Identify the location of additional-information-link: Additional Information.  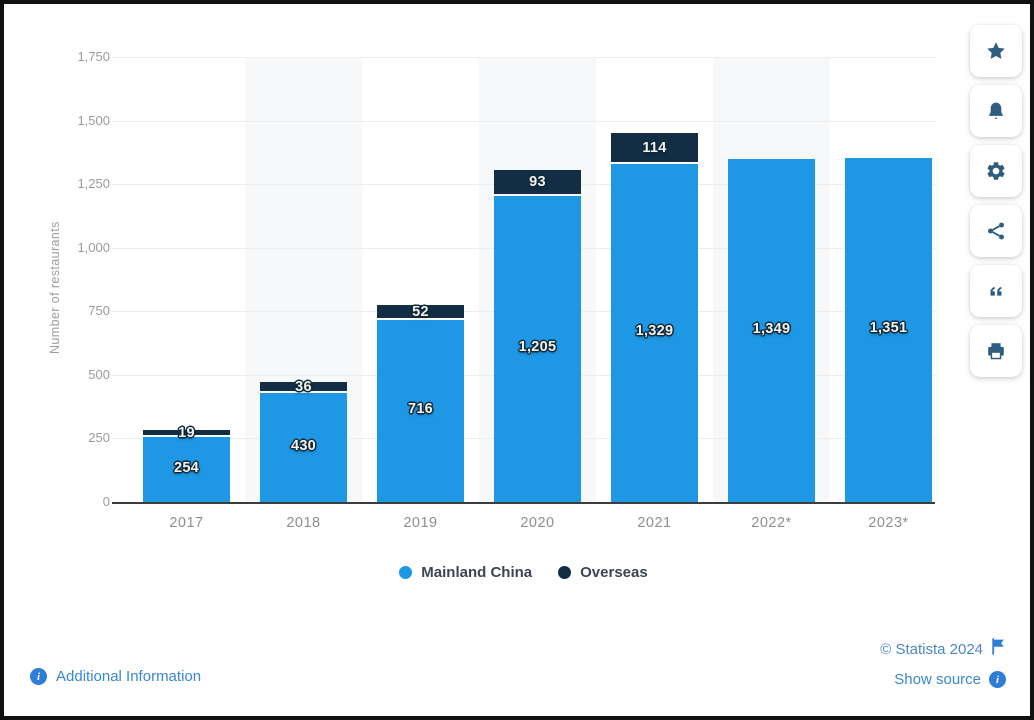
(115, 676).